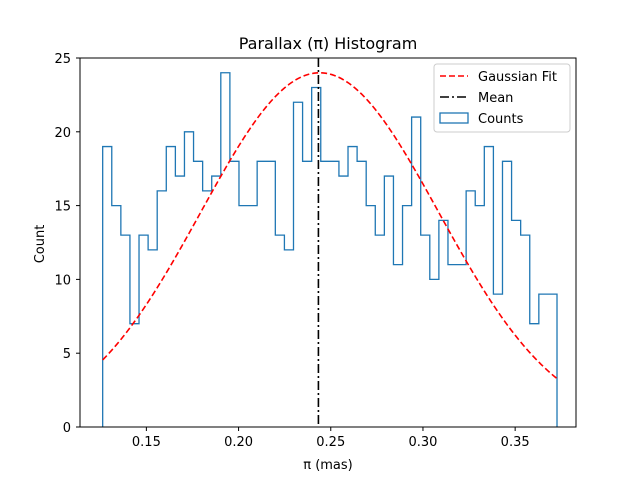 The image size is (640, 480). I want to click on legend-label: Counts, so click(501, 119).